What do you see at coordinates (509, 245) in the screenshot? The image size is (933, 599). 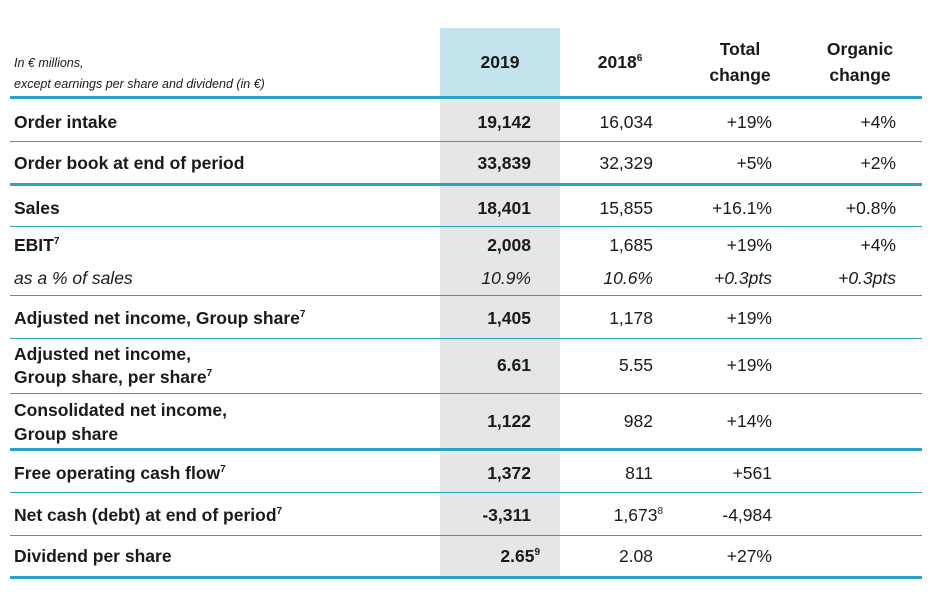 I see `ebit-2019: 2,008` at bounding box center [509, 245].